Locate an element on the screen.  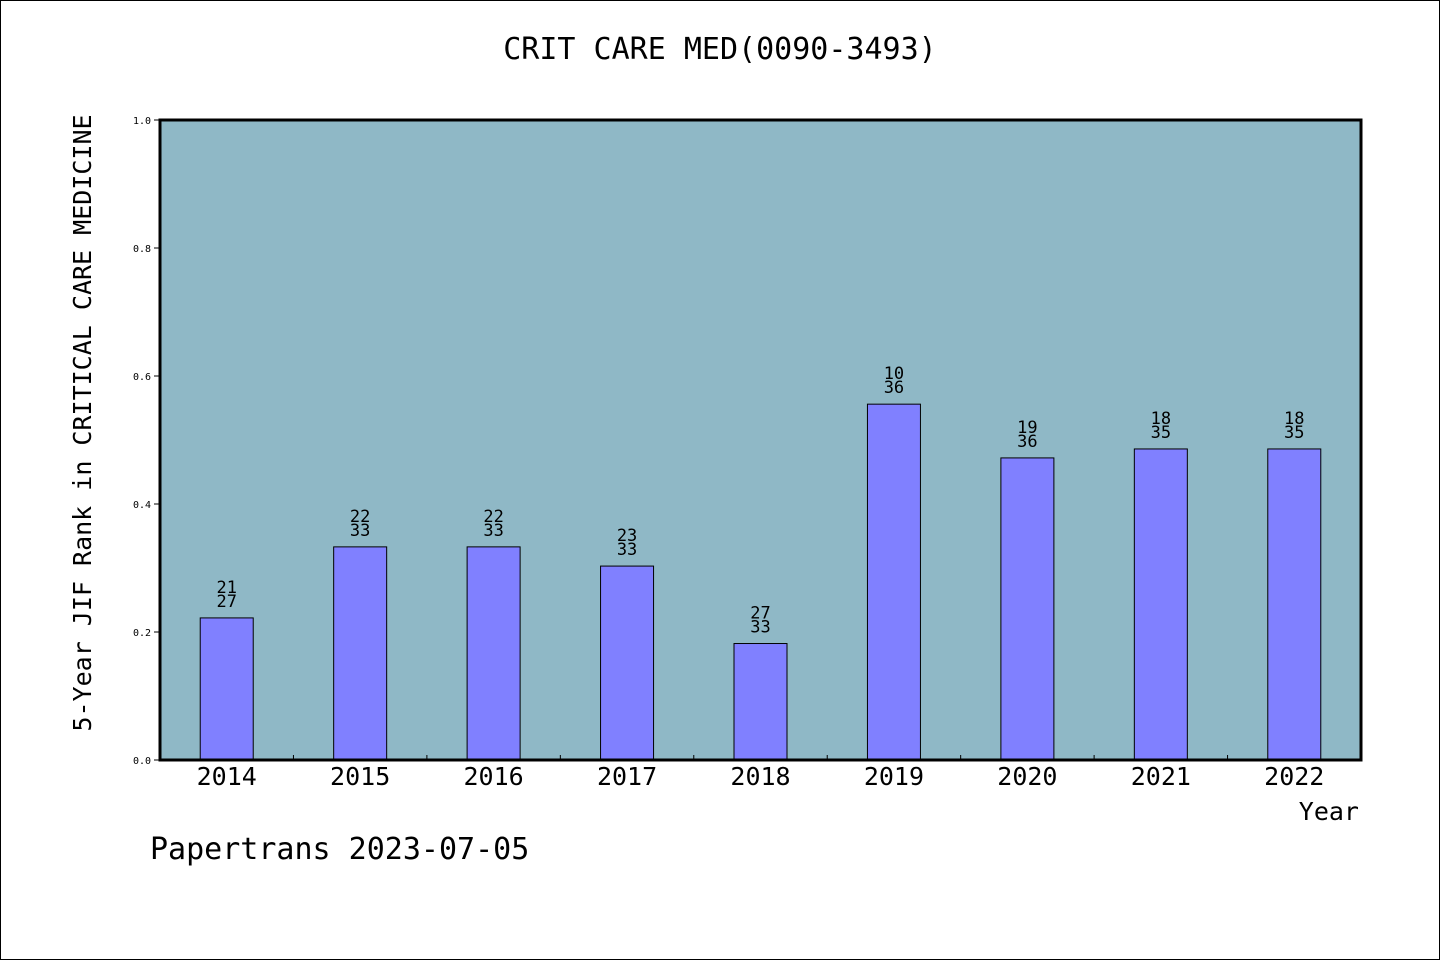
y-tick-label: 0.8 is located at coordinates (142, 249).